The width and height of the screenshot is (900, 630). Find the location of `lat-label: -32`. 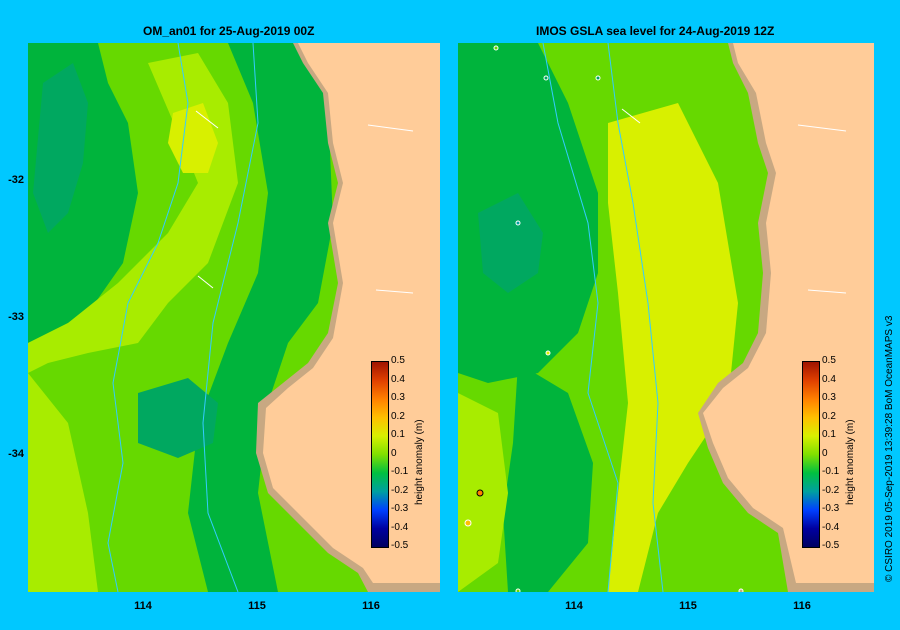

lat-label: -32 is located at coordinates (16, 180).